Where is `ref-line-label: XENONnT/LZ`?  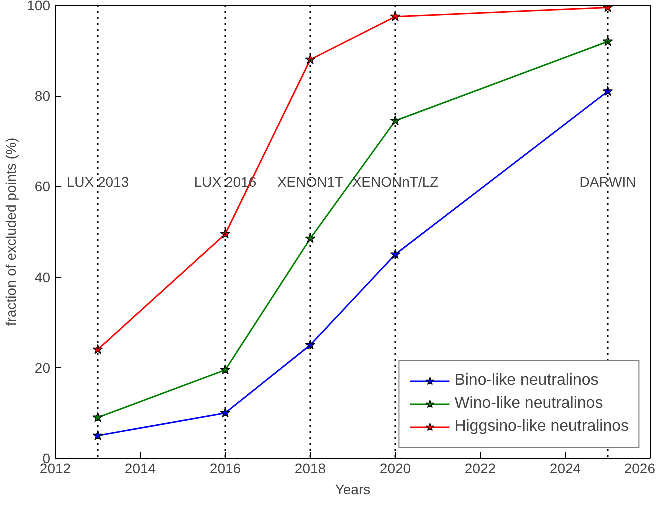
ref-line-label: XENONnT/LZ is located at coordinates (396, 182).